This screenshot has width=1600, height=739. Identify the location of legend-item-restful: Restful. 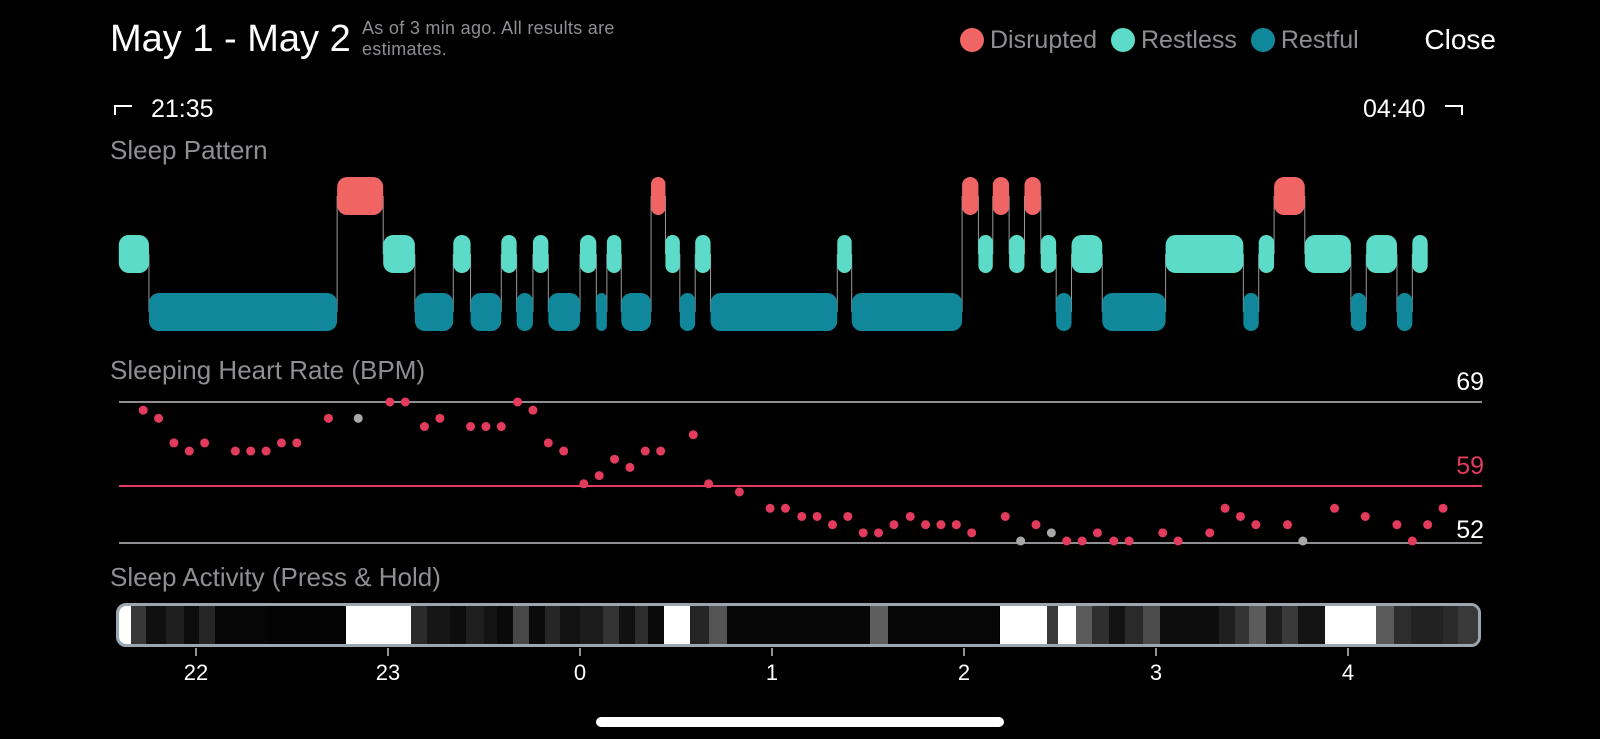
(1304, 40).